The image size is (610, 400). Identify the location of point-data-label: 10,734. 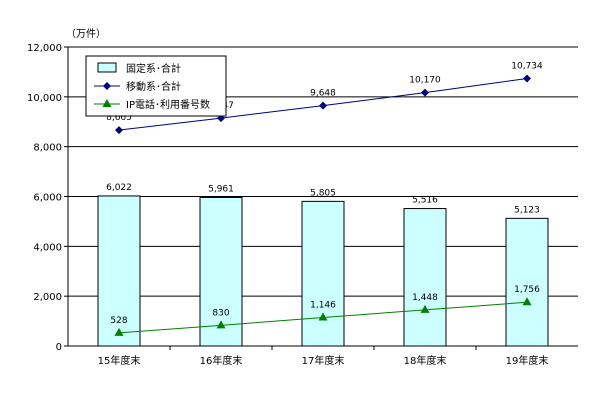
(527, 67).